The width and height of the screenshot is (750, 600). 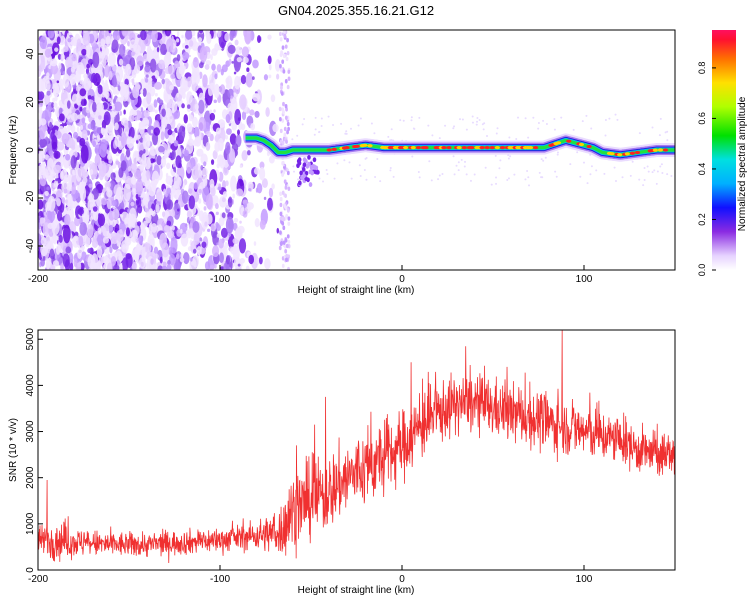 I want to click on colorbar-tick-label: 0.2, so click(x=702, y=219).